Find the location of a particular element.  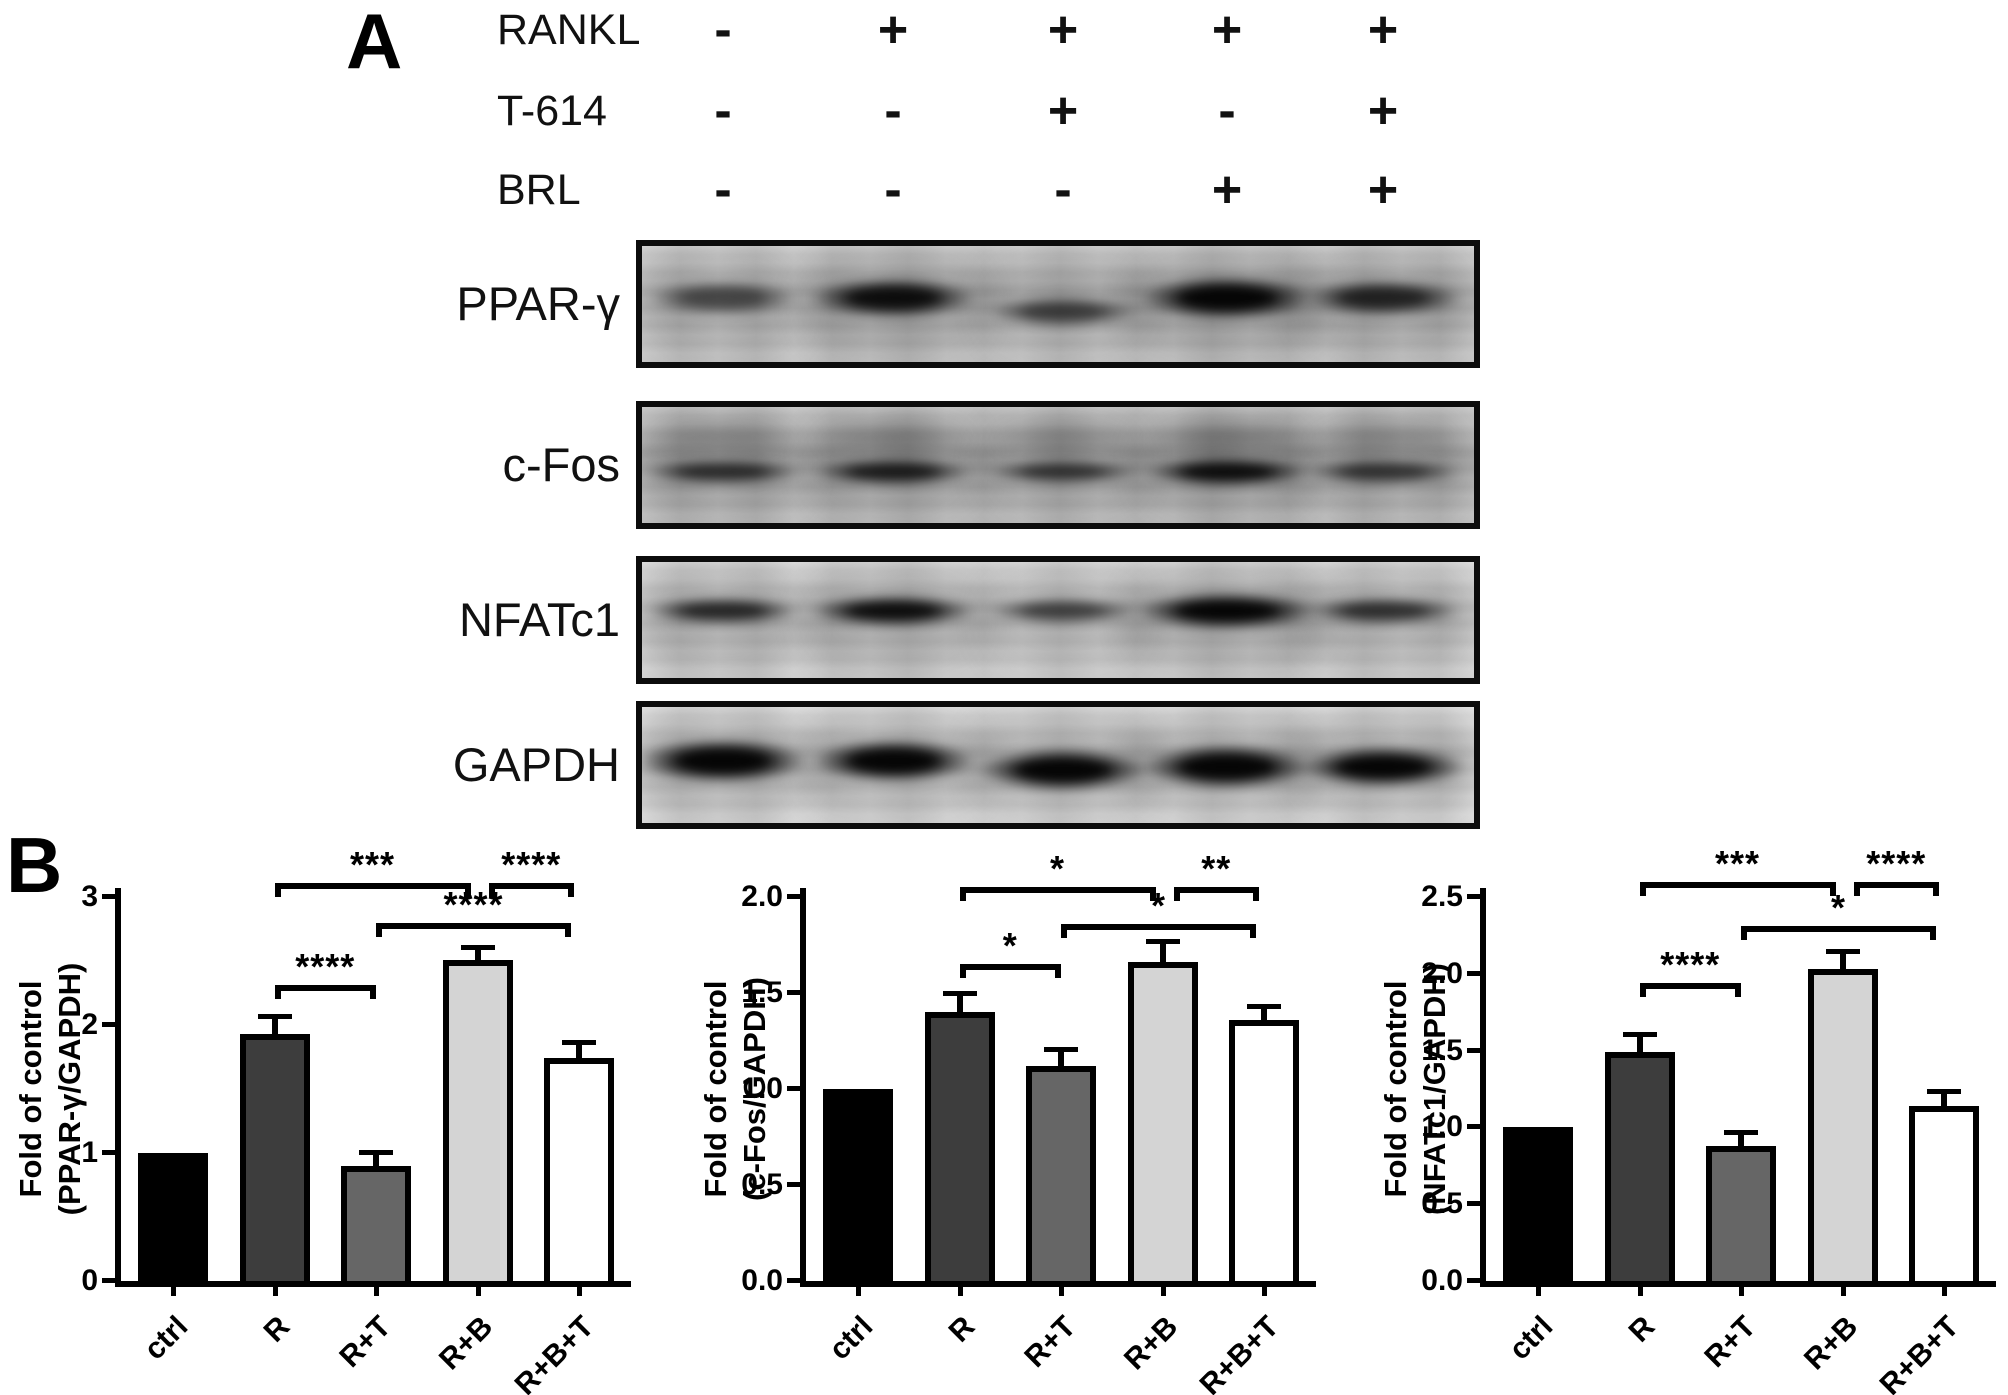

y-axis-title: Fold of control (NFATc1/GAPDH) is located at coordinates (1416, 1089).